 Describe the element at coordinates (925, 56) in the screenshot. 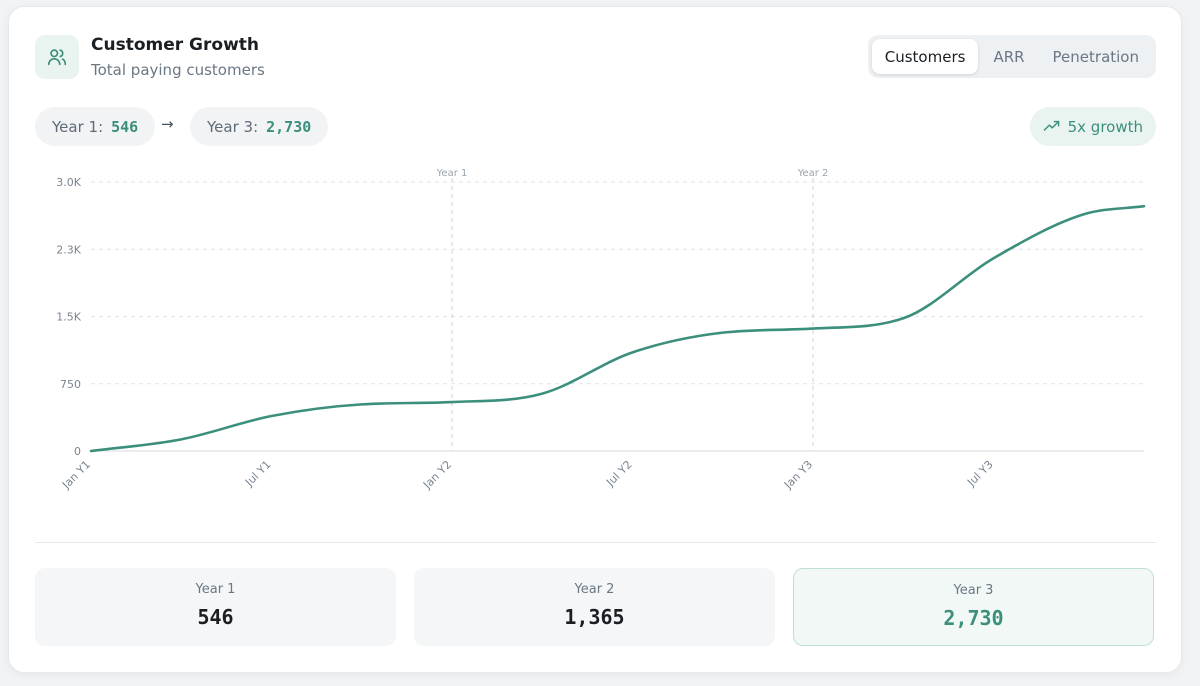

I see `tab-customers: Customers` at that location.